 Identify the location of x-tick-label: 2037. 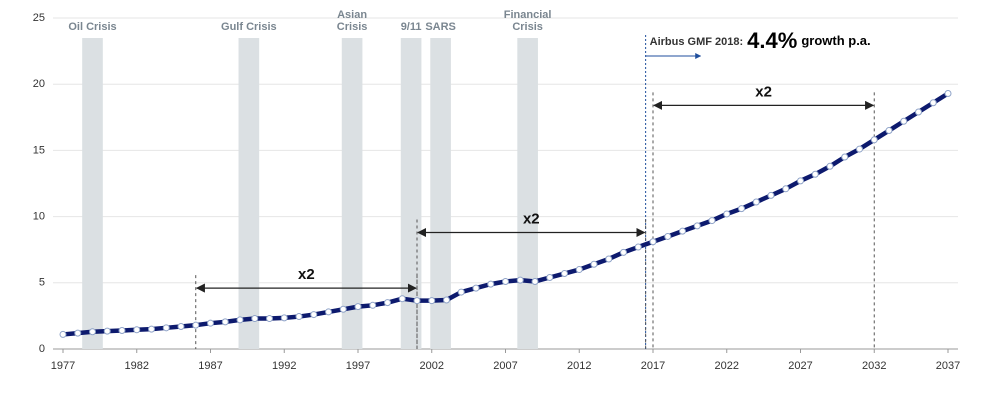
(948, 366).